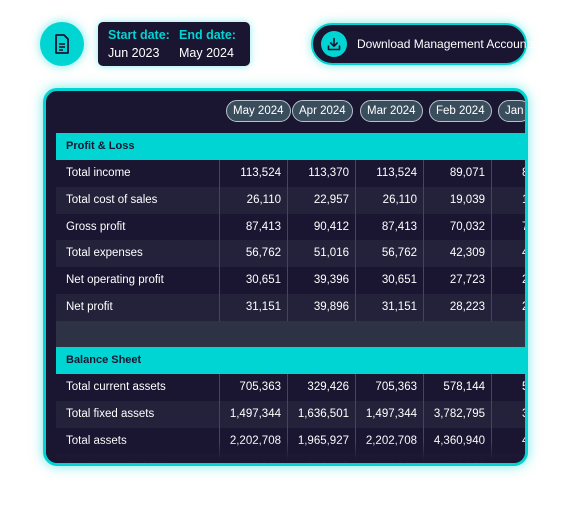 Image resolution: width=571 pixels, height=529 pixels. What do you see at coordinates (508, 200) in the screenshot?
I see `table-cell: 1` at bounding box center [508, 200].